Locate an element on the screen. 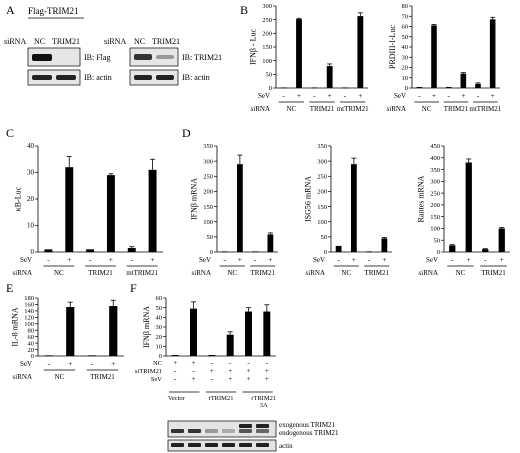 This screenshot has height=453, width=520. chart-0-y-tick-label: 100 is located at coordinates (267, 61).